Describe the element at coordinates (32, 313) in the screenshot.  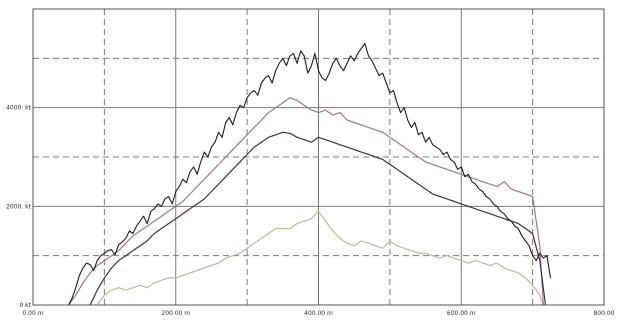
I see `x-tick-label: 0.00 m` at that location.